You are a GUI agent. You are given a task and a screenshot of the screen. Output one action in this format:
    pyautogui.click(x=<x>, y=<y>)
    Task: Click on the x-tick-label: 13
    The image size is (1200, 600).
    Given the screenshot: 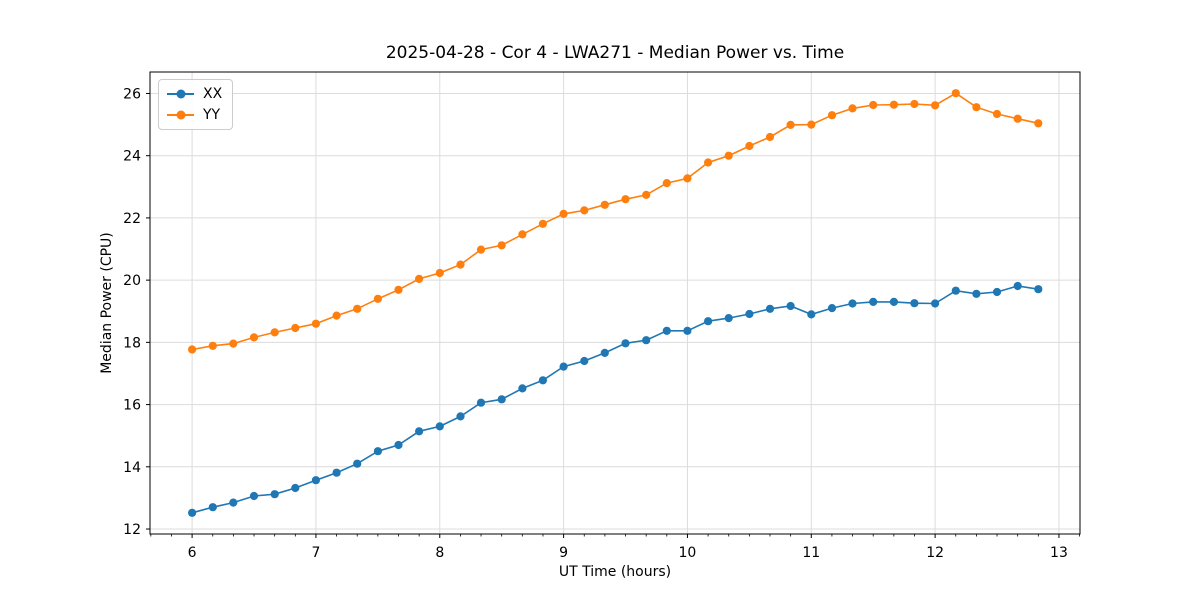 What is the action you would take?
    pyautogui.click(x=1059, y=553)
    